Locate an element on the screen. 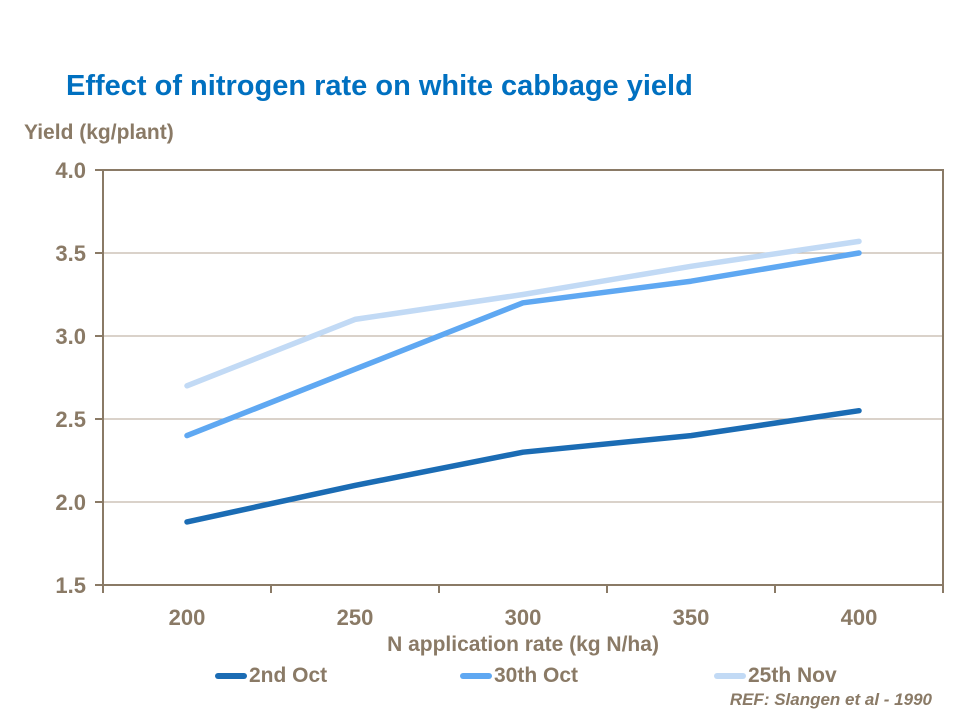 The height and width of the screenshot is (720, 960). chart-legend: 2nd Oct 30th Oct 25th Nov is located at coordinates (480, 676).